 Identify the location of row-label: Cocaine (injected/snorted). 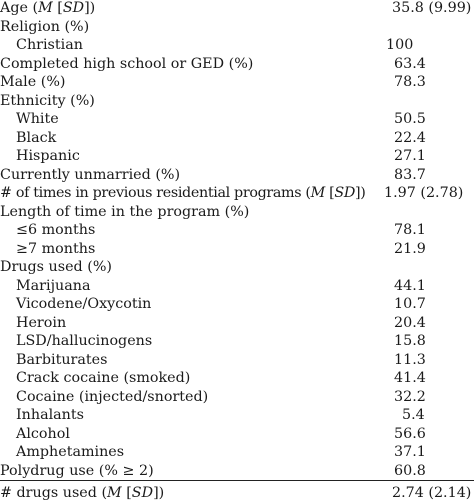
(112, 396).